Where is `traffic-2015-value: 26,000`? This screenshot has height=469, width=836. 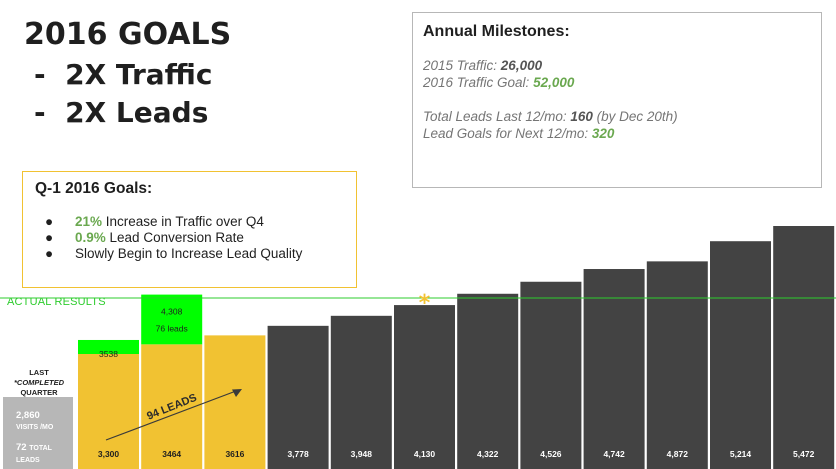
traffic-2015-value: 26,000 is located at coordinates (521, 65).